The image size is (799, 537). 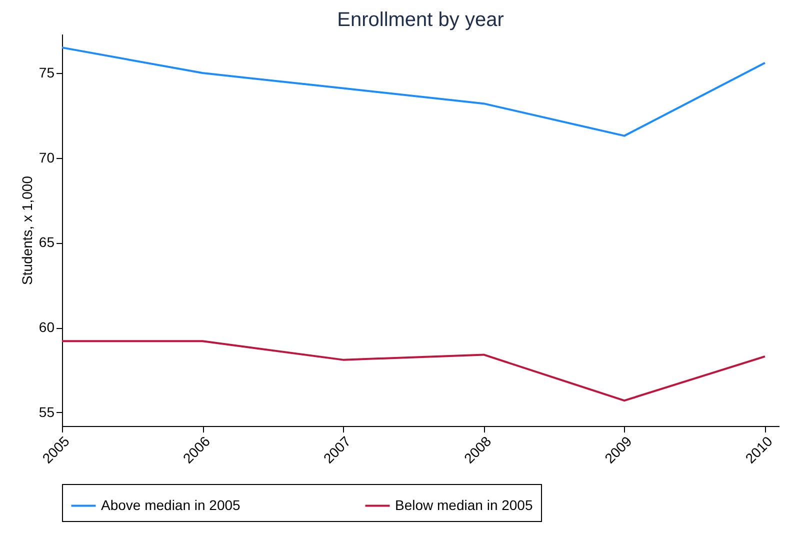 I want to click on y-tick-label: 70, so click(x=46, y=157).